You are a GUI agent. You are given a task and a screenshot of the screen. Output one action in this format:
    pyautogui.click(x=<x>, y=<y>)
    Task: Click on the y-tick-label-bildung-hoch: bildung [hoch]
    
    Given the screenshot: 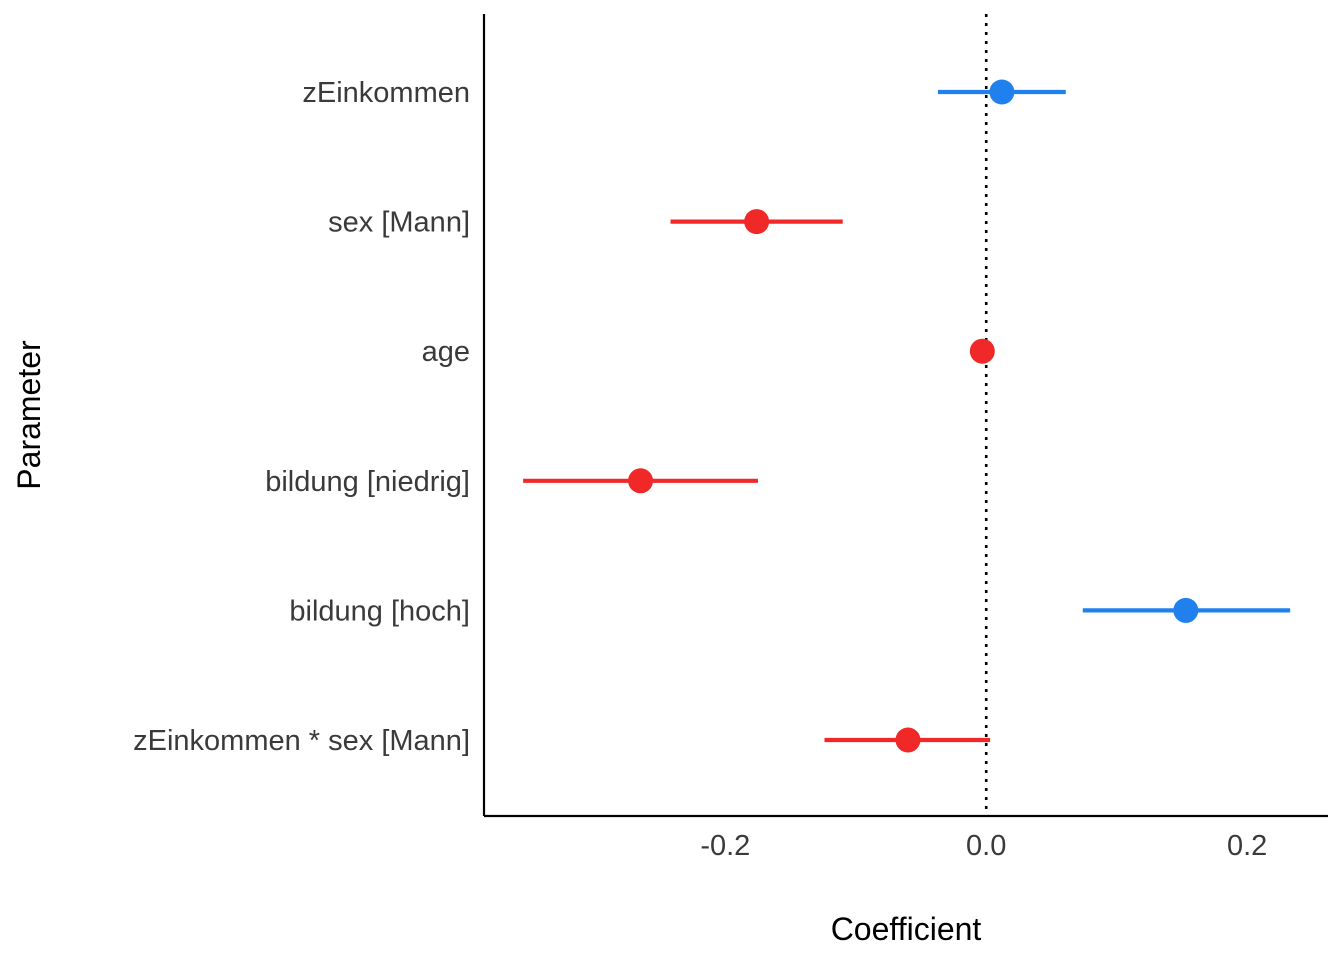 What is the action you would take?
    pyautogui.click(x=379, y=611)
    